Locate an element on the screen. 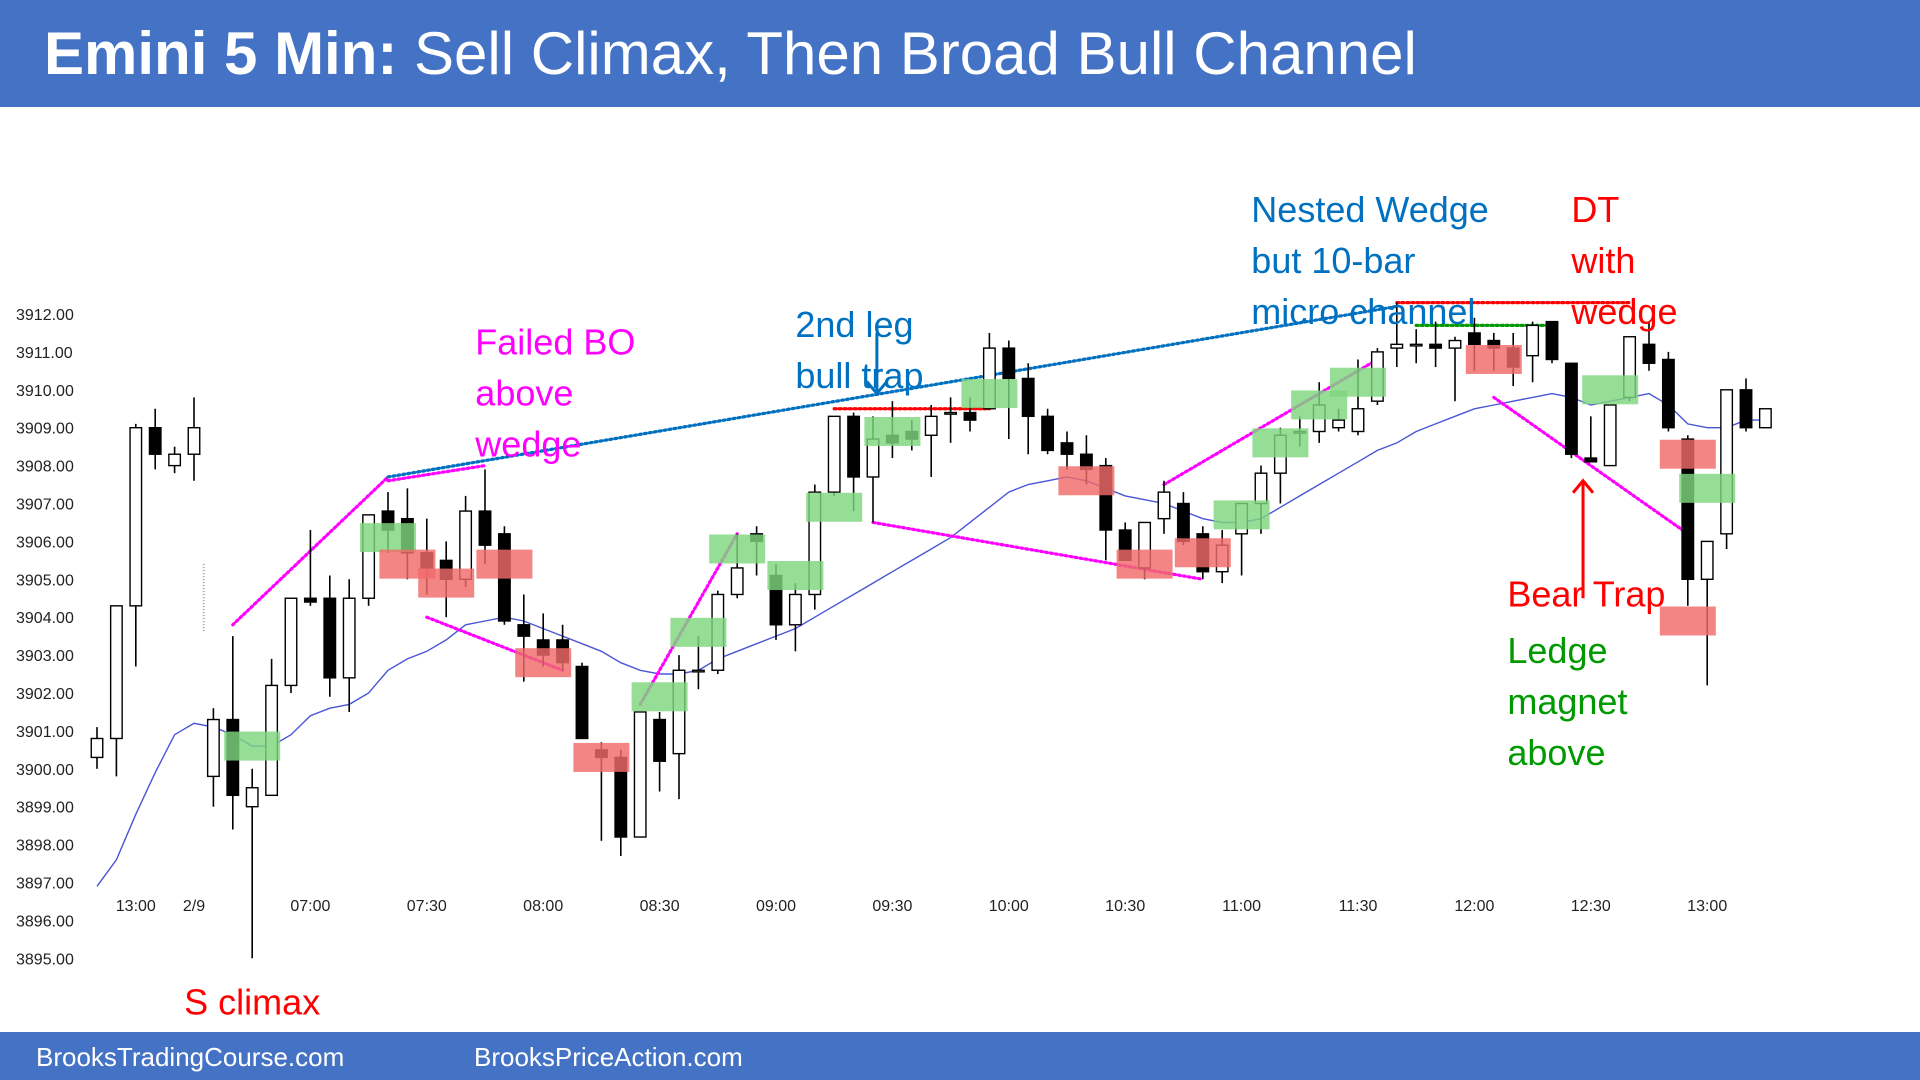 The width and height of the screenshot is (1920, 1080). y-tick-label: 3898.00 is located at coordinates (45, 846).